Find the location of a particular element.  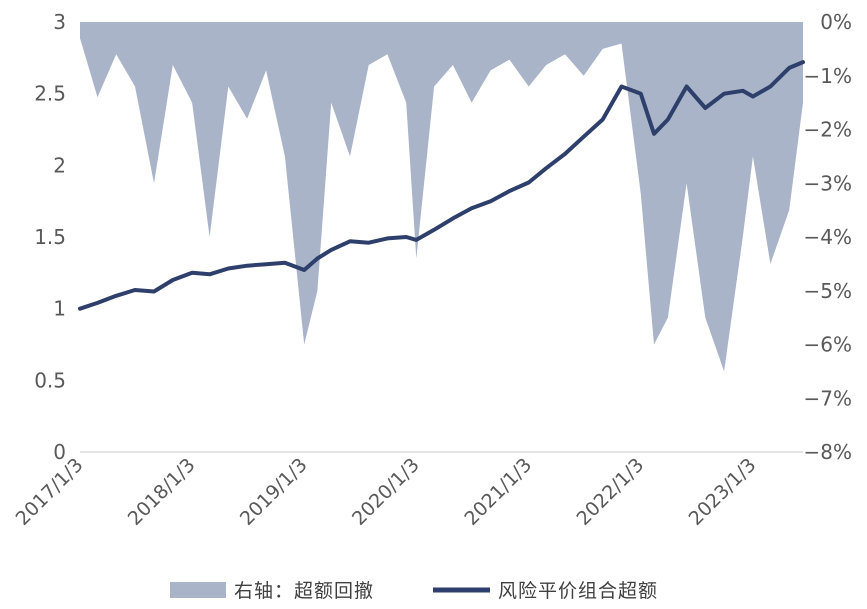

right-tick-label: −8% is located at coordinates (828, 452).